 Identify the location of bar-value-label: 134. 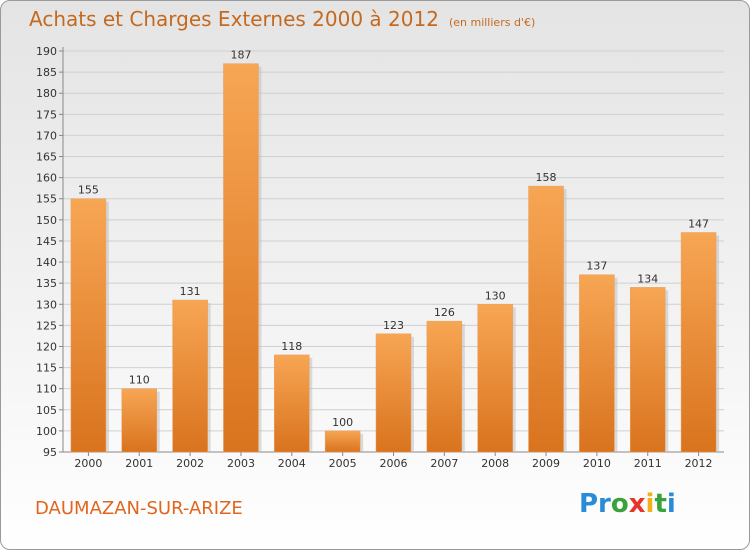
(647, 278).